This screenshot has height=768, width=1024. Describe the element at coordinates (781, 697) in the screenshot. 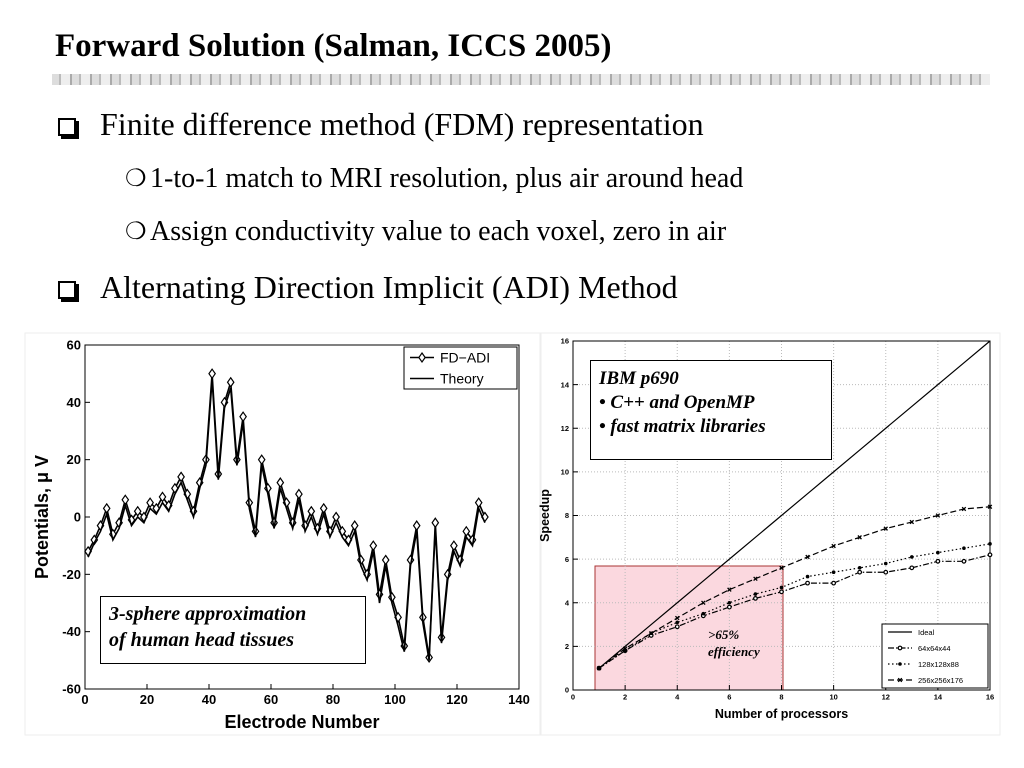

I see `x-tick-label: 8` at that location.